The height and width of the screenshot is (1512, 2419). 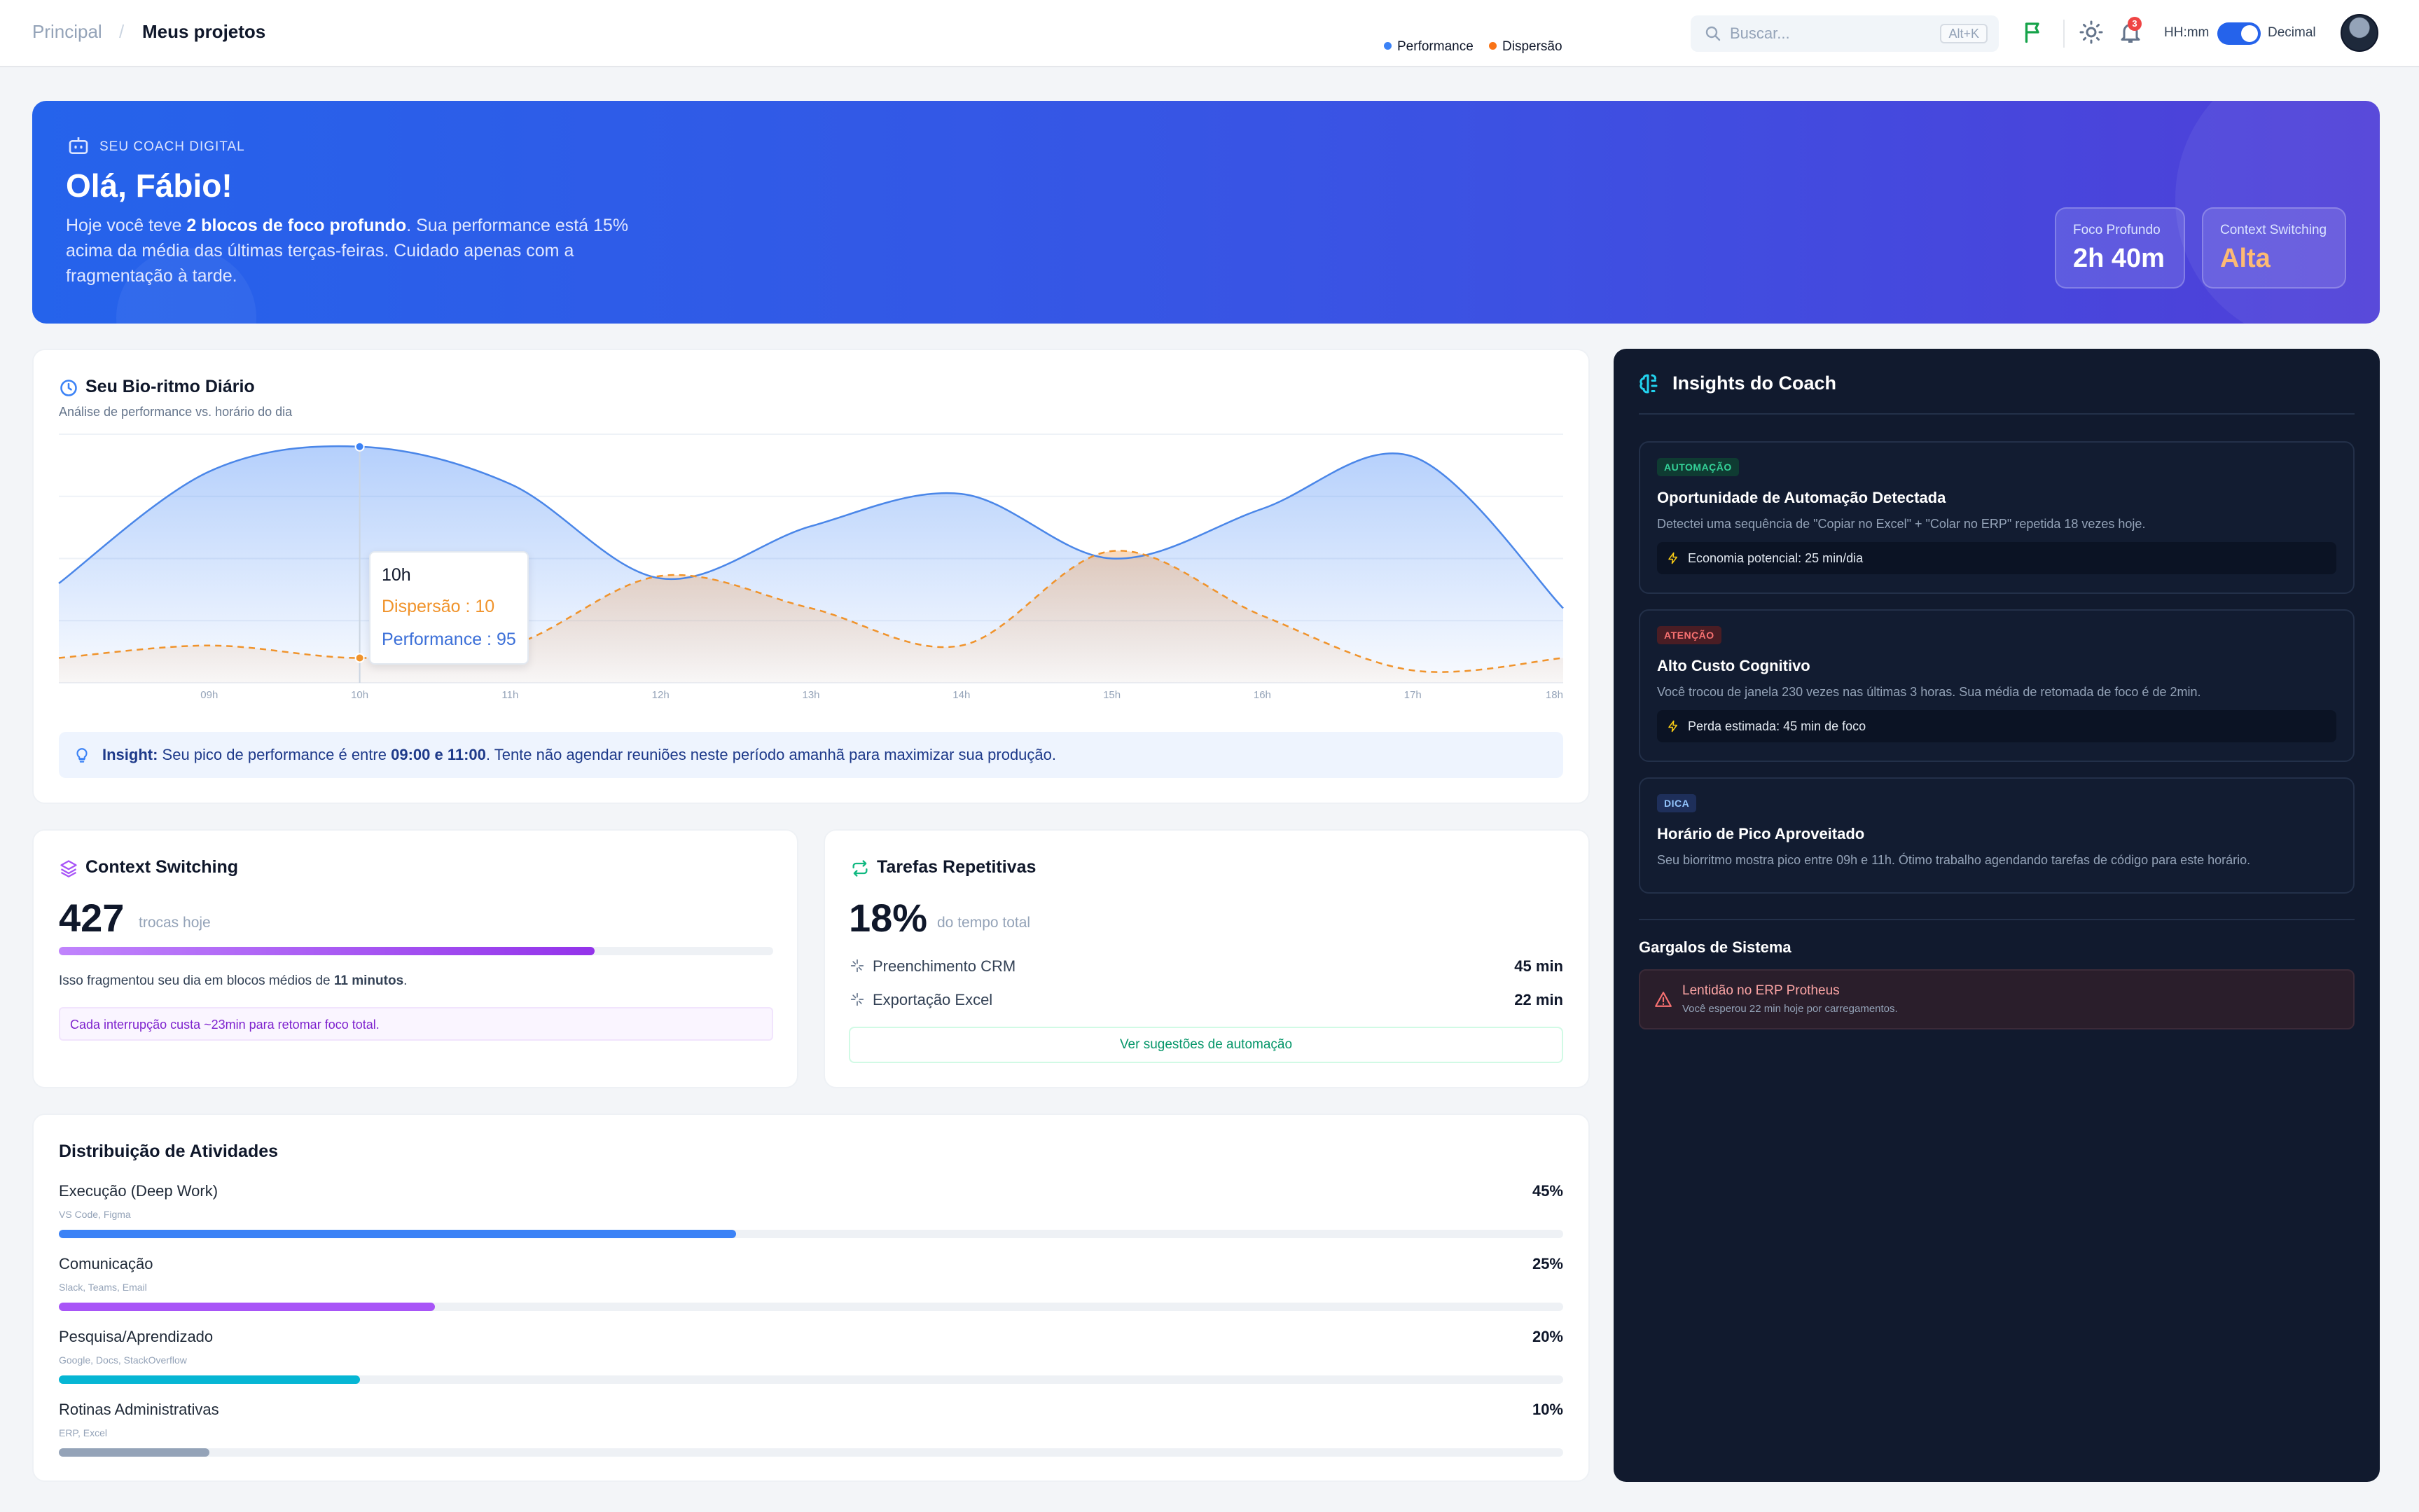 I want to click on hero-greeting: Olá, Fábio!, so click(x=149, y=185).